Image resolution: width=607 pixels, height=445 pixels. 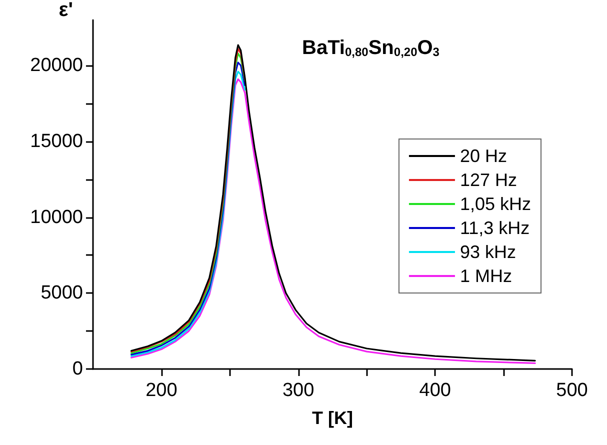 I want to click on legend-label: 20 Hz, so click(x=483, y=156).